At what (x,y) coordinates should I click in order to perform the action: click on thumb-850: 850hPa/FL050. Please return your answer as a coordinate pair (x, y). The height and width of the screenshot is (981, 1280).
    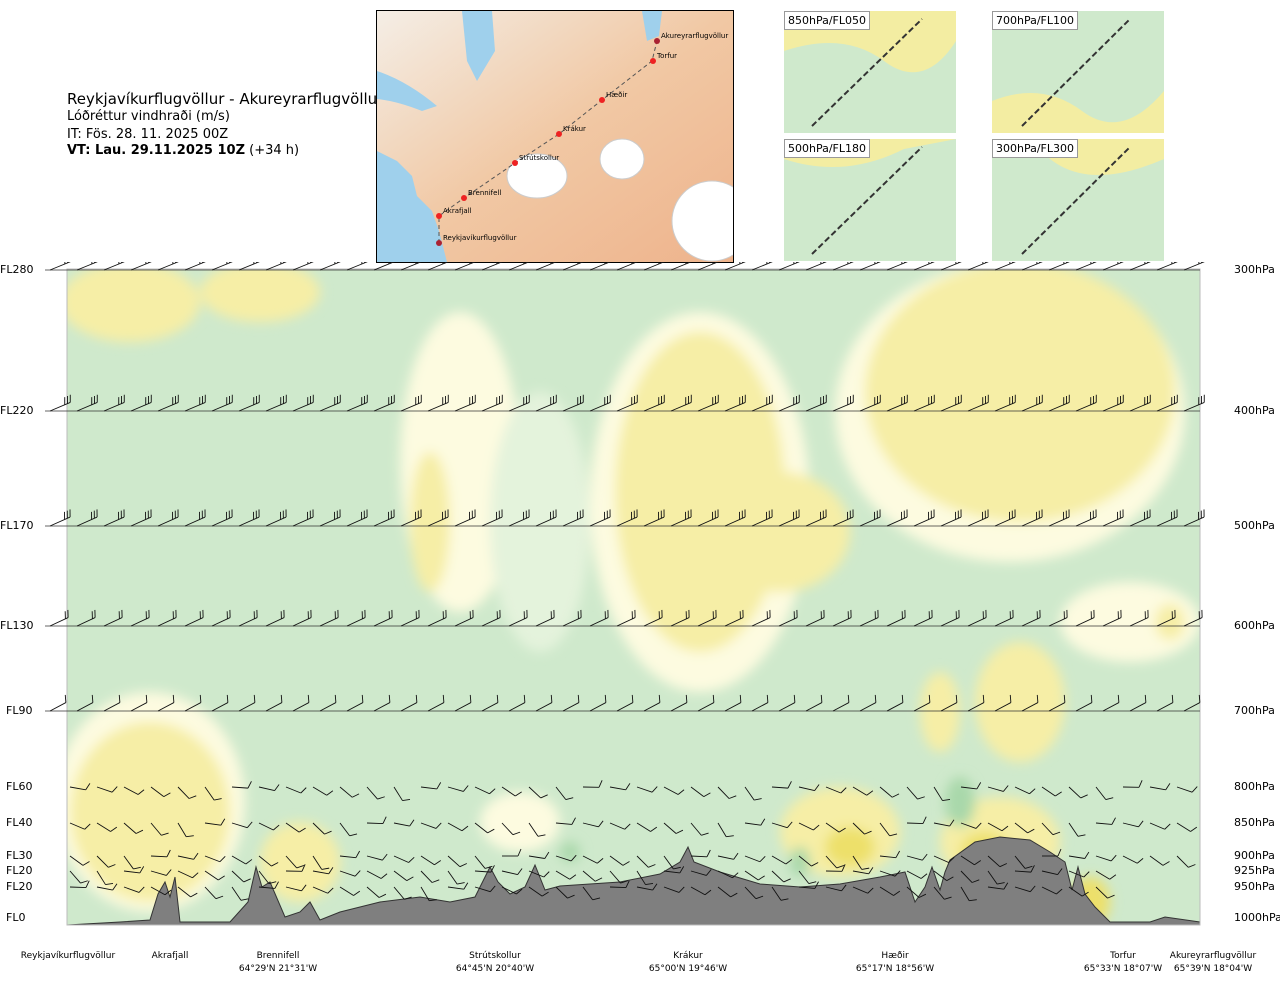
    Looking at the image, I should click on (870, 72).